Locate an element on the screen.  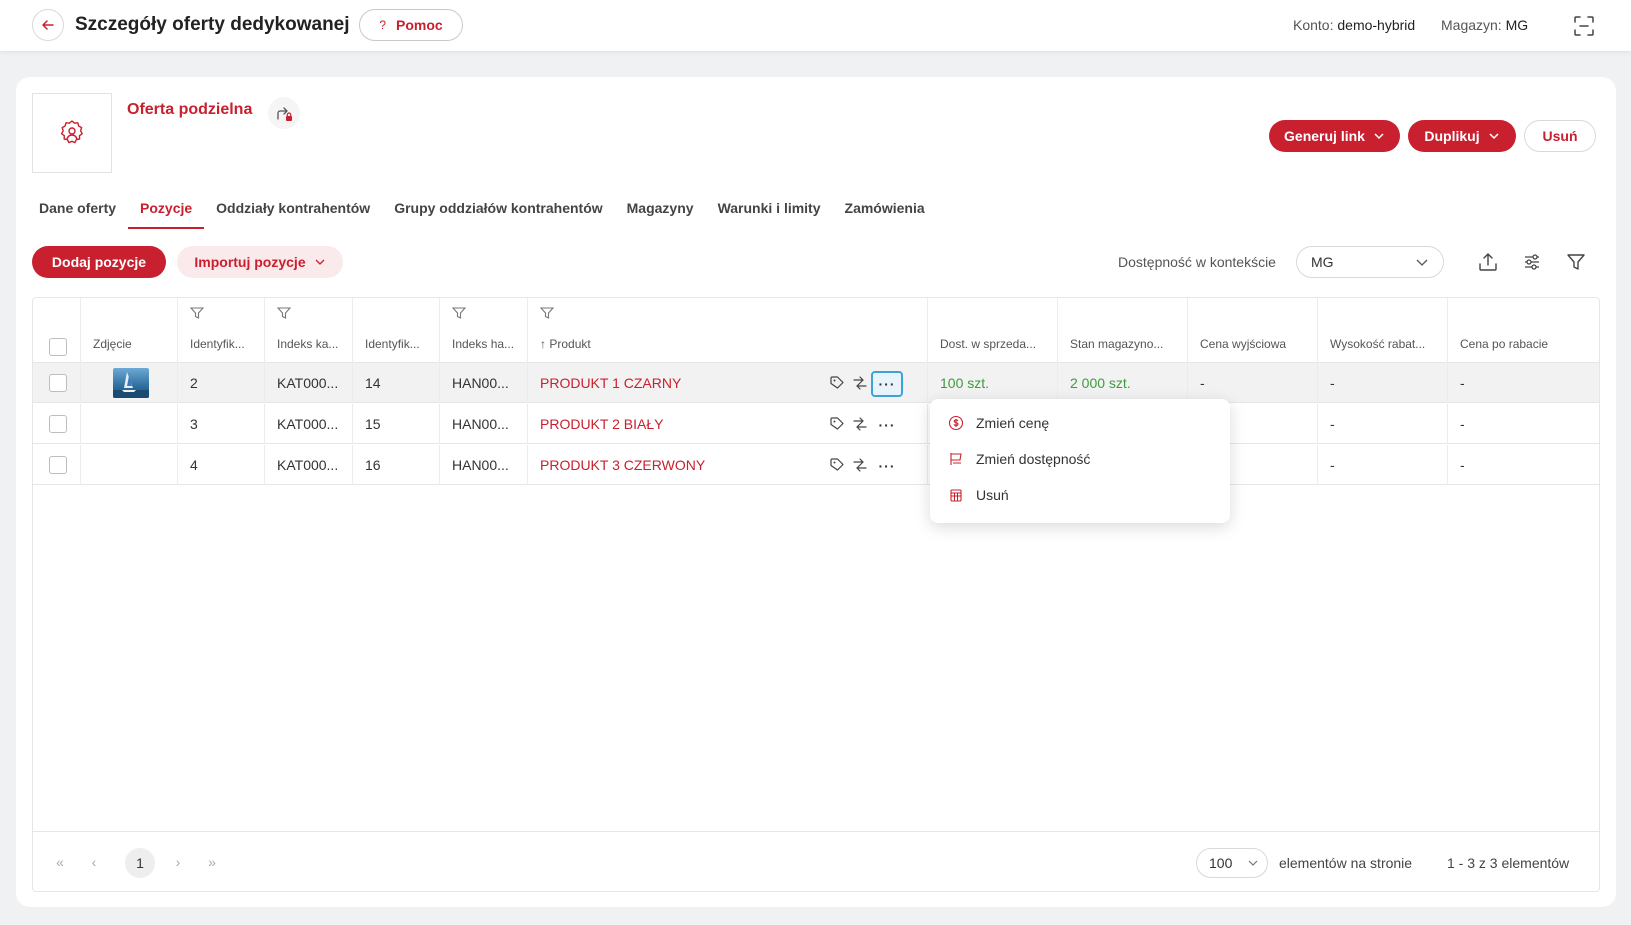
menu-item-change-availability: Zmień dostępność is located at coordinates (1080, 459).